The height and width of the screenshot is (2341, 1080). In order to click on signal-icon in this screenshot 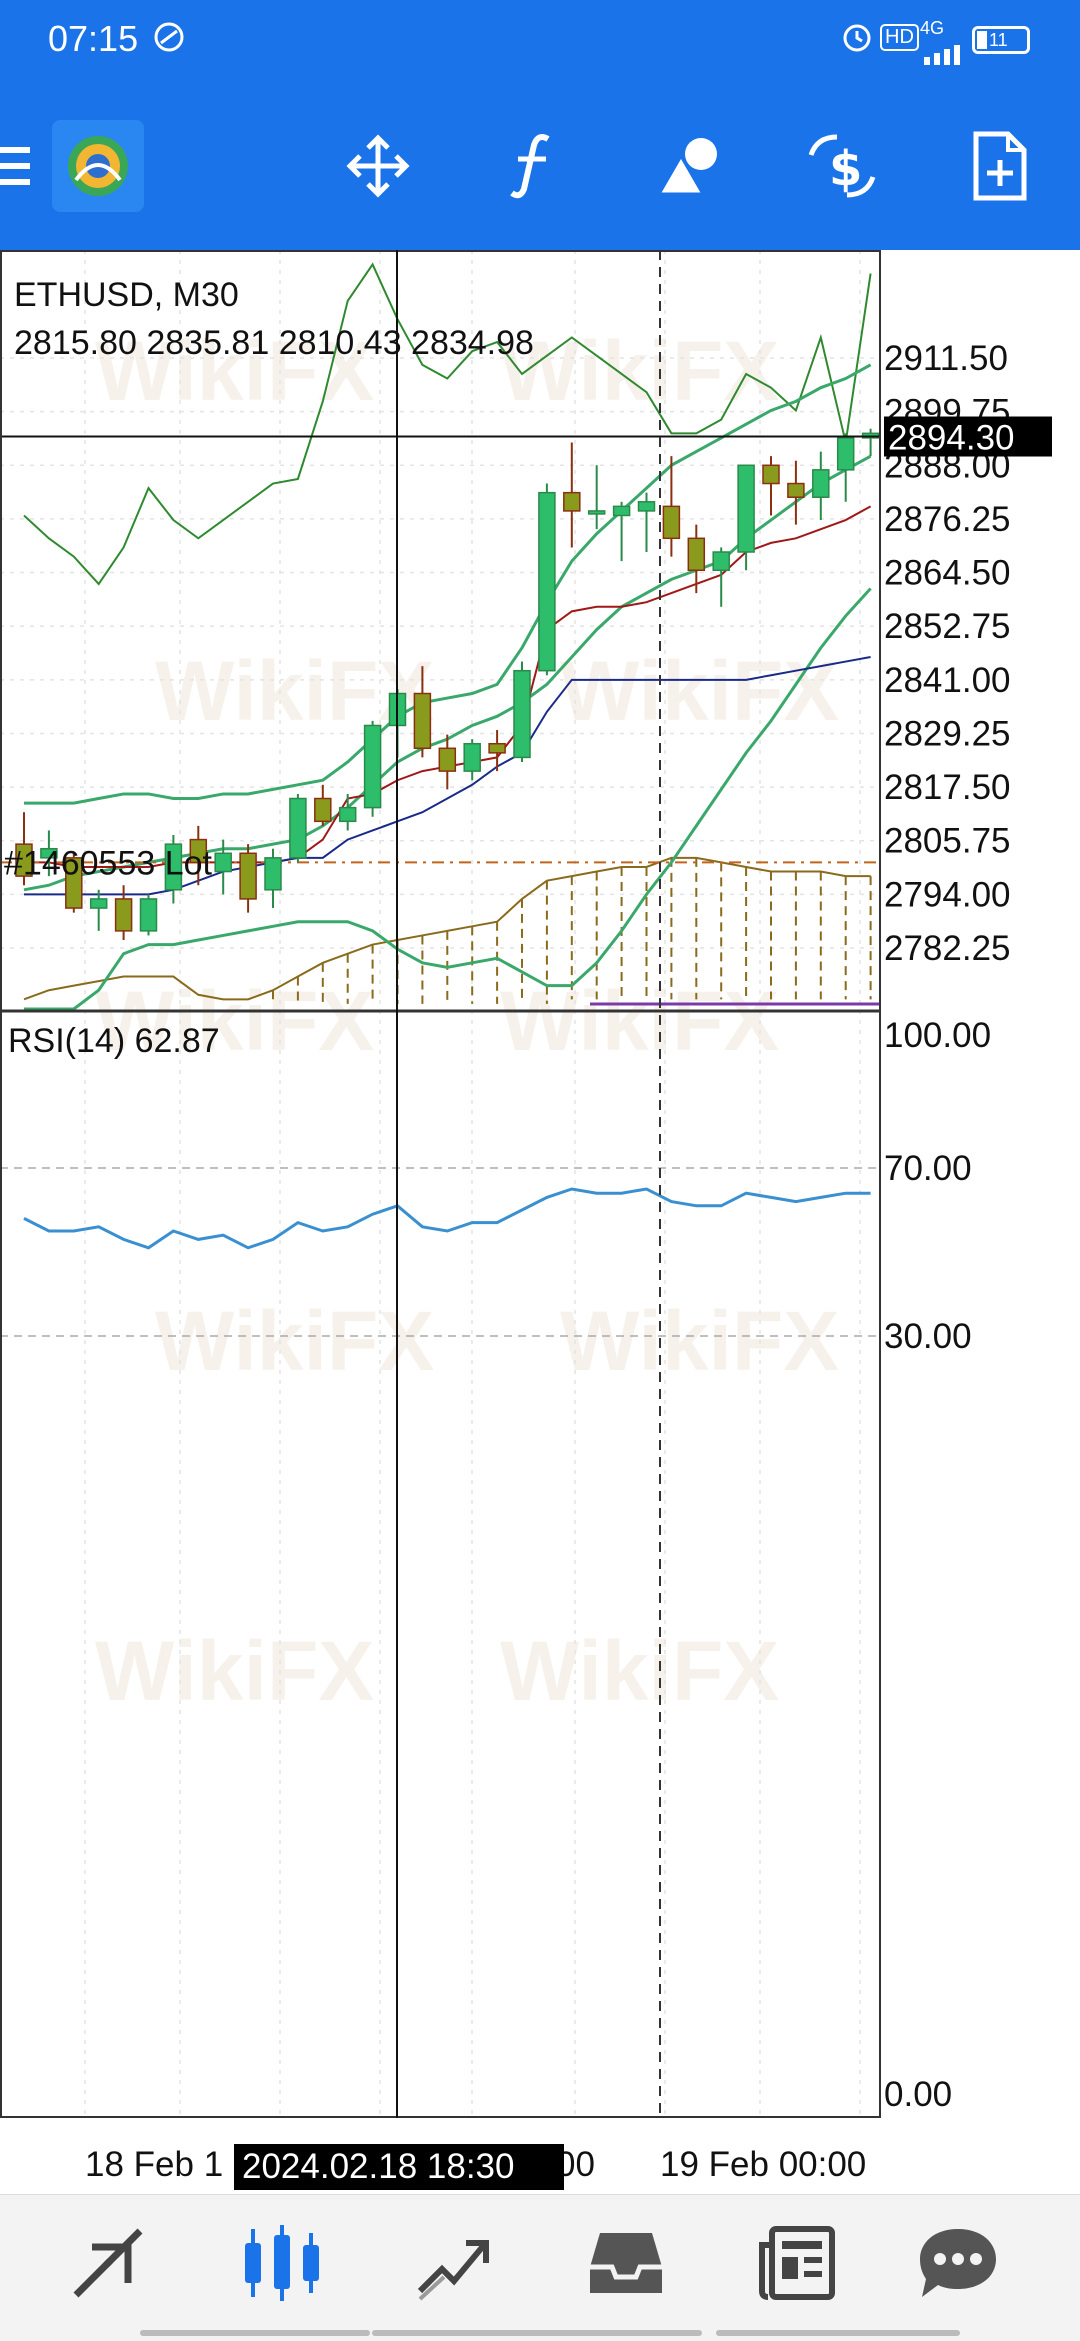, I will do `click(944, 55)`.